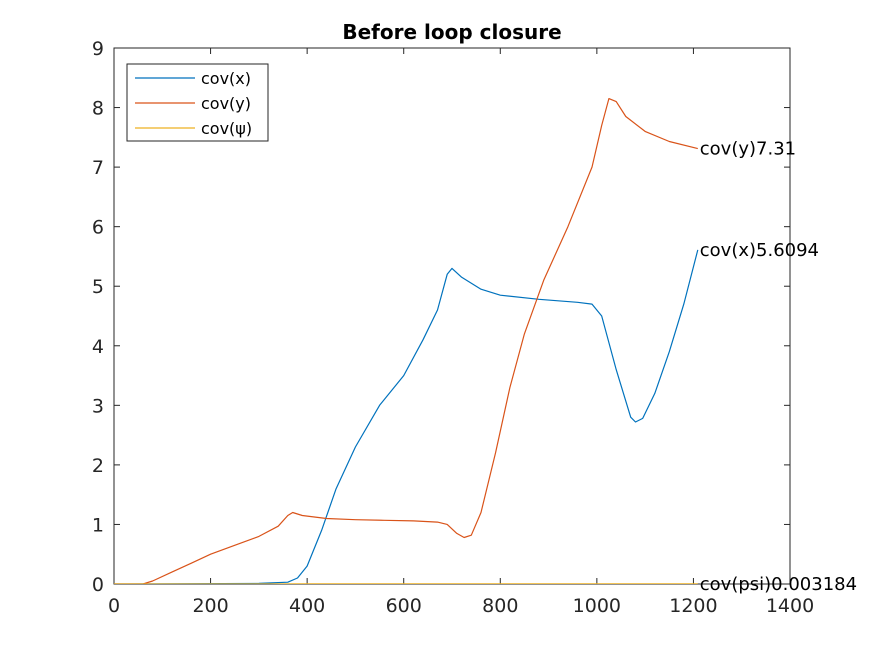 Image resolution: width=874 pixels, height=656 pixels. Describe the element at coordinates (98, 585) in the screenshot. I see `y-tick-label: 0` at that location.